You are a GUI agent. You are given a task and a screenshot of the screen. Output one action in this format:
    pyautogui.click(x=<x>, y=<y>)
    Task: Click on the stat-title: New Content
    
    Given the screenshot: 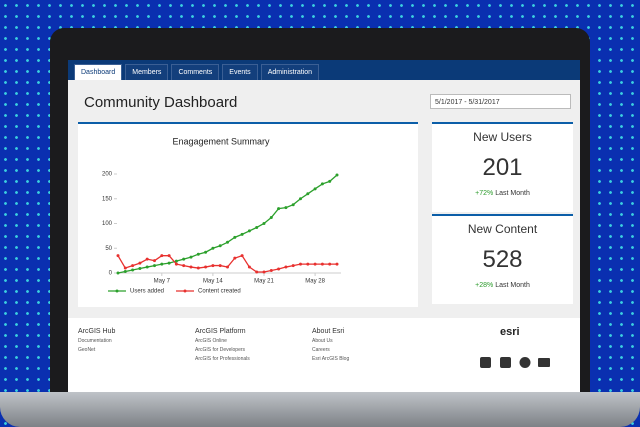 What is the action you would take?
    pyautogui.click(x=502, y=229)
    